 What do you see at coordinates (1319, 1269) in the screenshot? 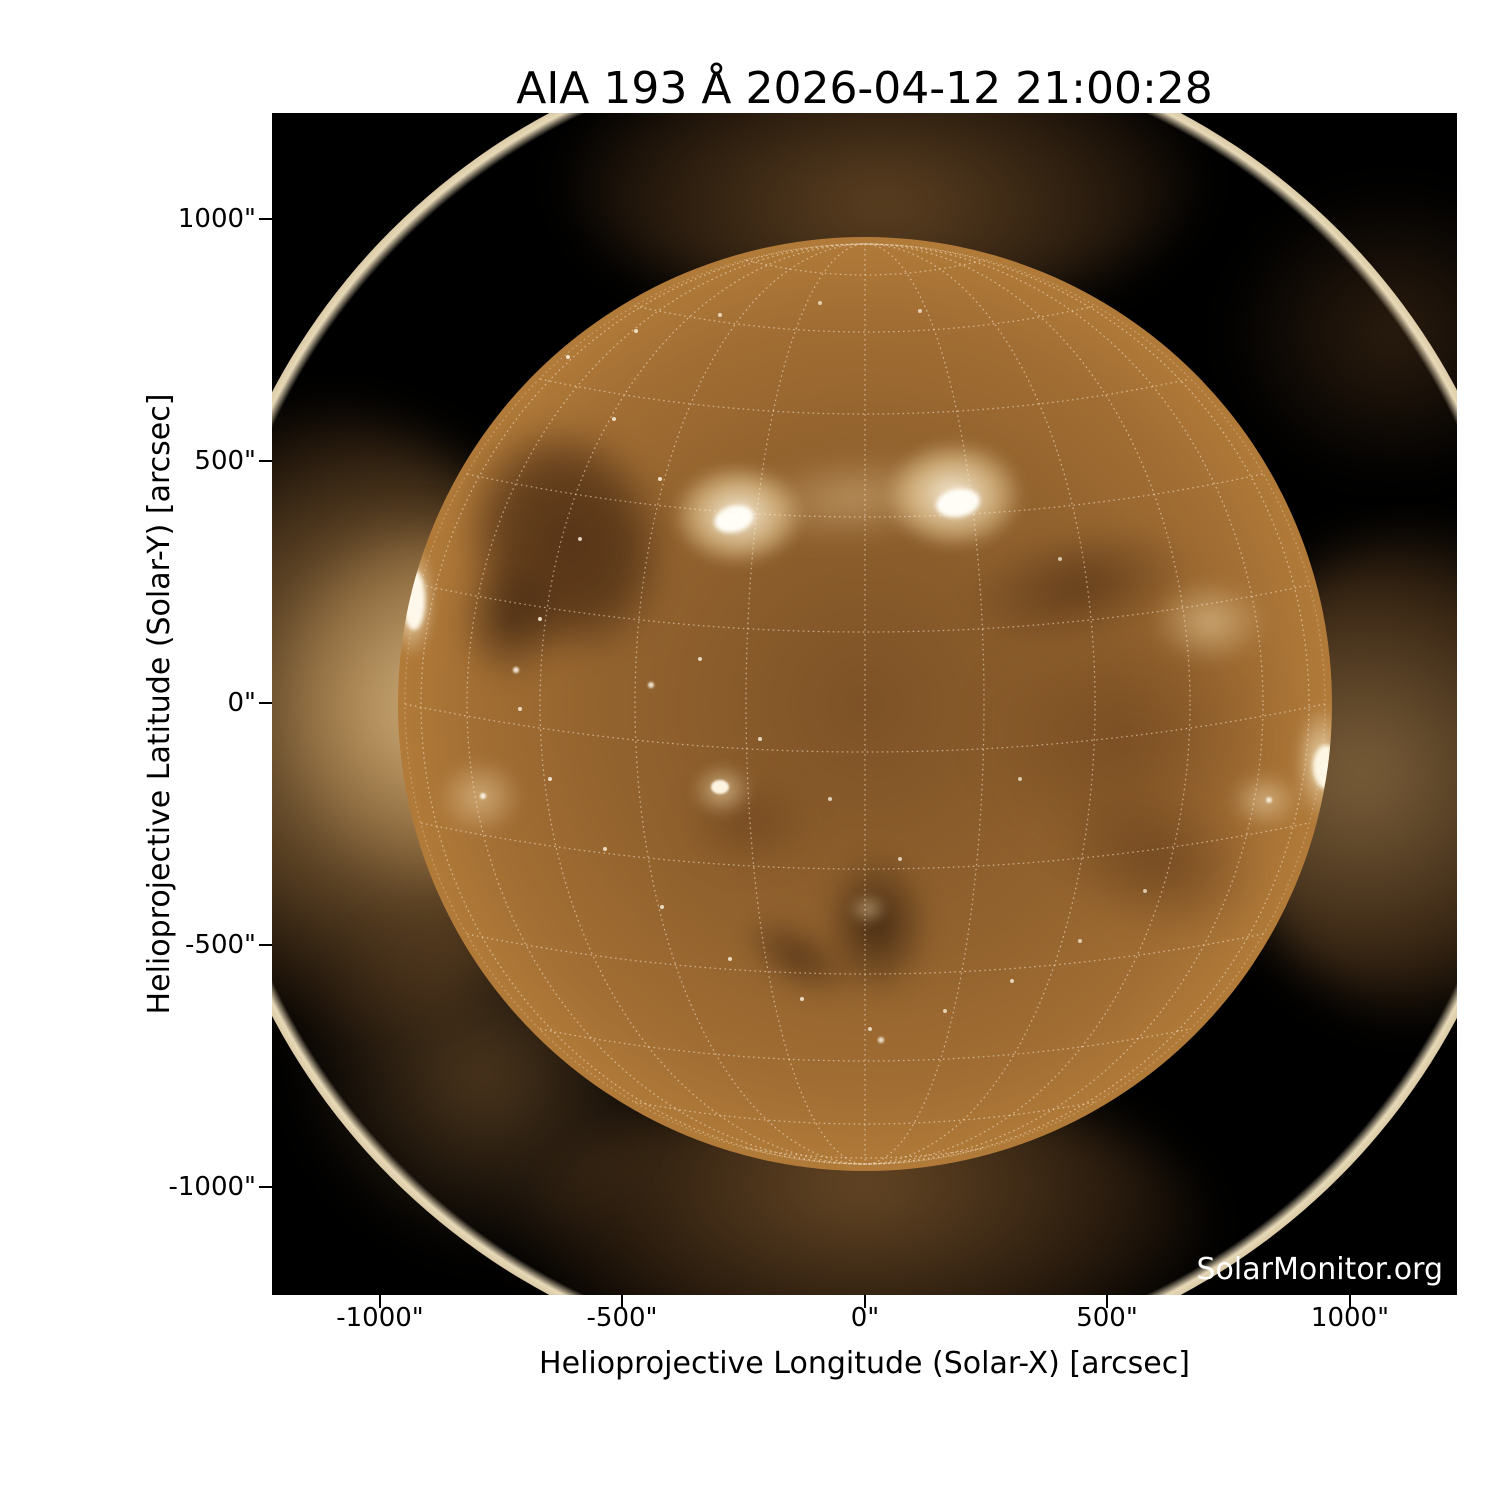
I see `watermark: SolarMonitor.org` at bounding box center [1319, 1269].